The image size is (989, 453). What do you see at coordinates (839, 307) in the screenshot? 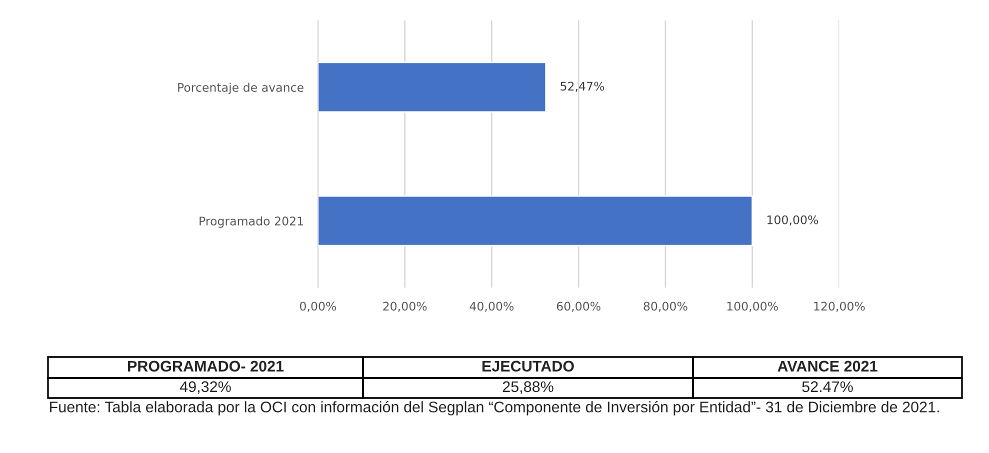
I see `x-tick-label: 120,00%` at bounding box center [839, 307].